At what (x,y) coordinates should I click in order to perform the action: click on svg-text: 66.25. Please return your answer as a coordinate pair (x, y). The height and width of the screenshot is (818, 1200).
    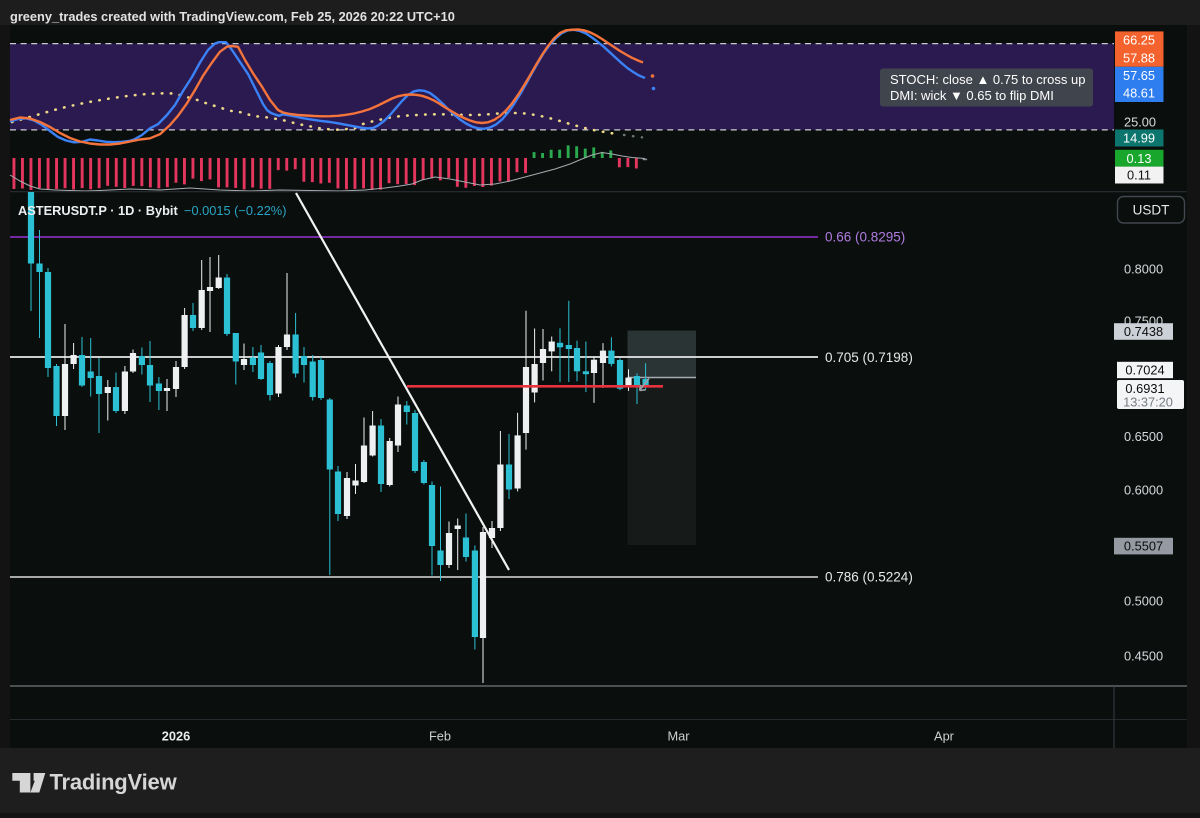
    Looking at the image, I should click on (1139, 40).